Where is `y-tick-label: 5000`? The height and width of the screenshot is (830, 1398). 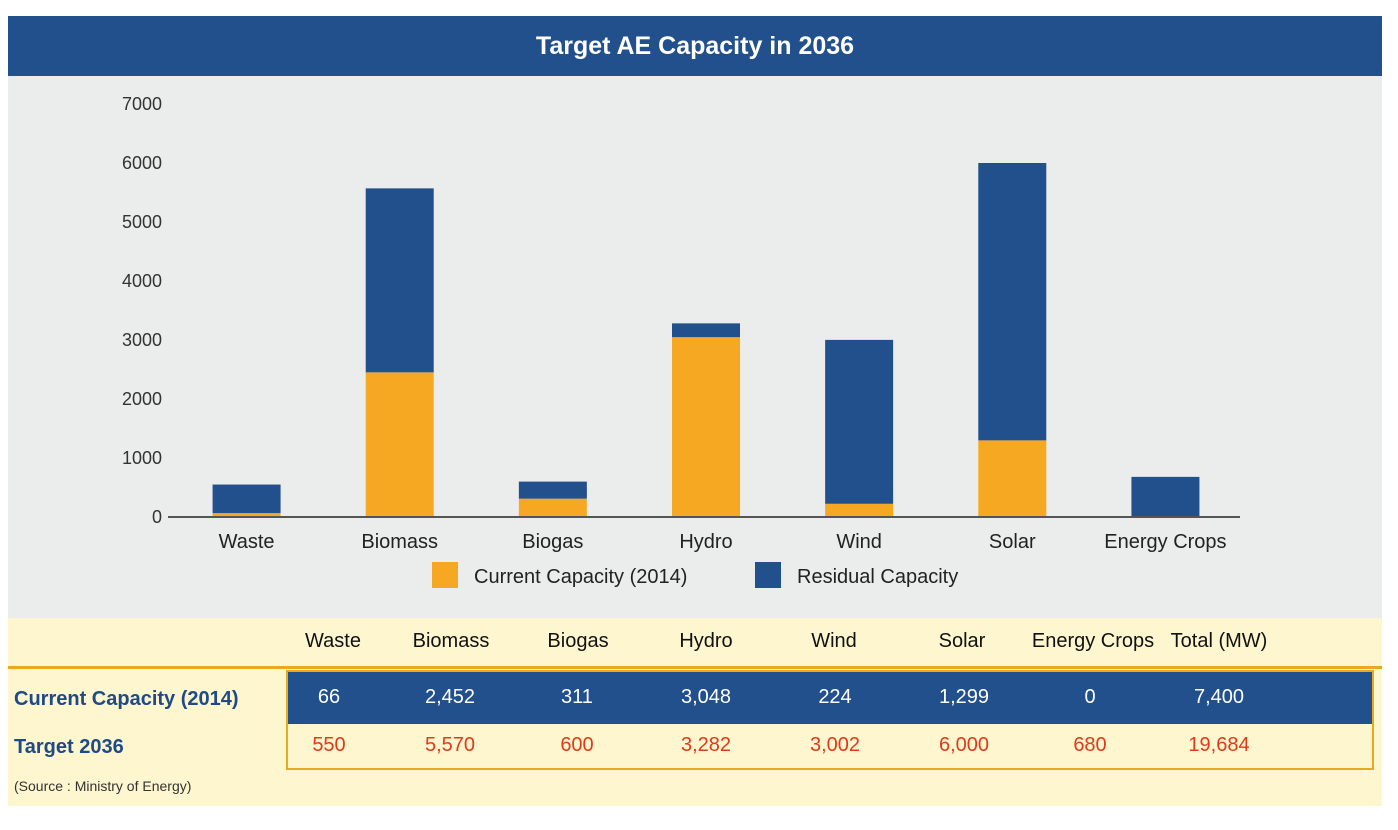
y-tick-label: 5000 is located at coordinates (142, 222).